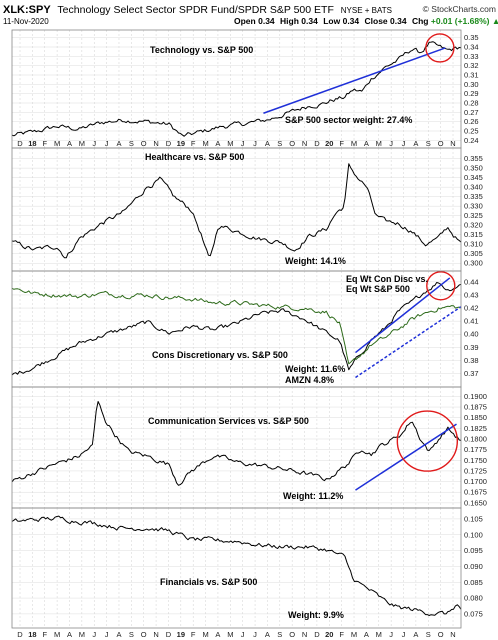 This screenshot has width=498, height=640. What do you see at coordinates (315, 369) in the screenshot?
I see `panel-note: Weight: 11.6%` at bounding box center [315, 369].